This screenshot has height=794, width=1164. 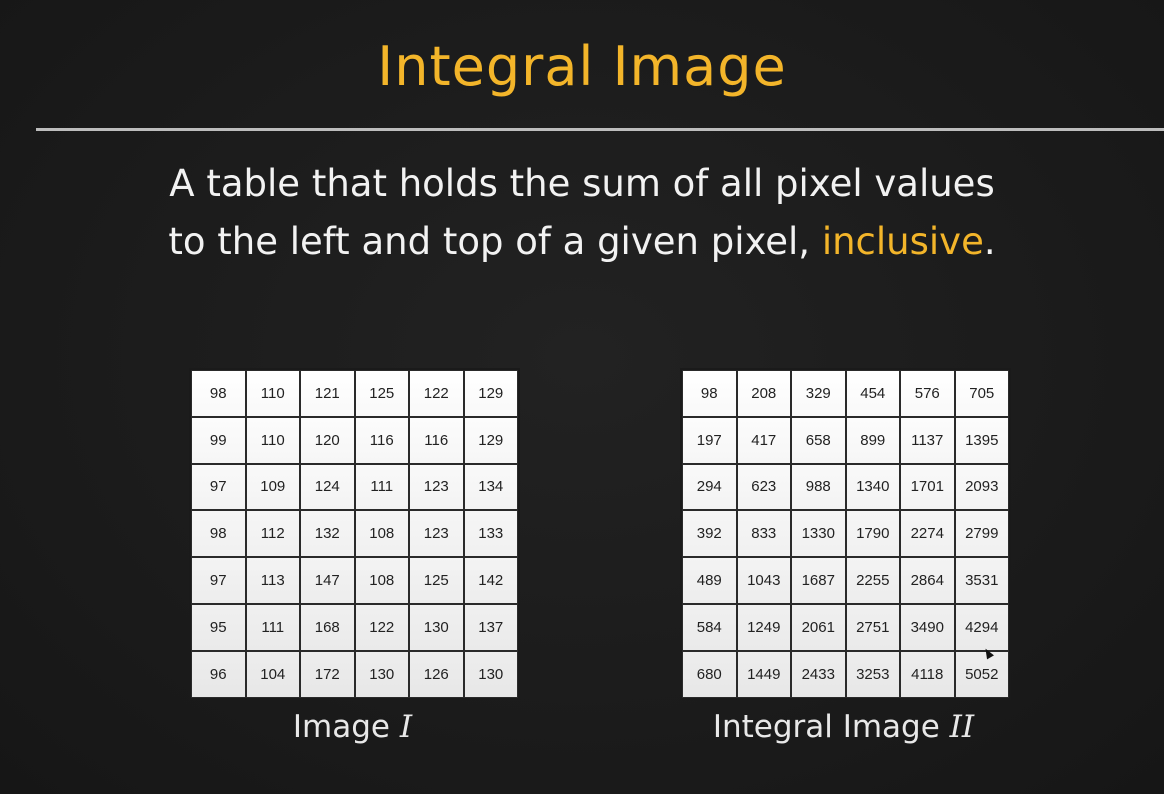 I want to click on table-cell: 147, so click(x=327, y=580).